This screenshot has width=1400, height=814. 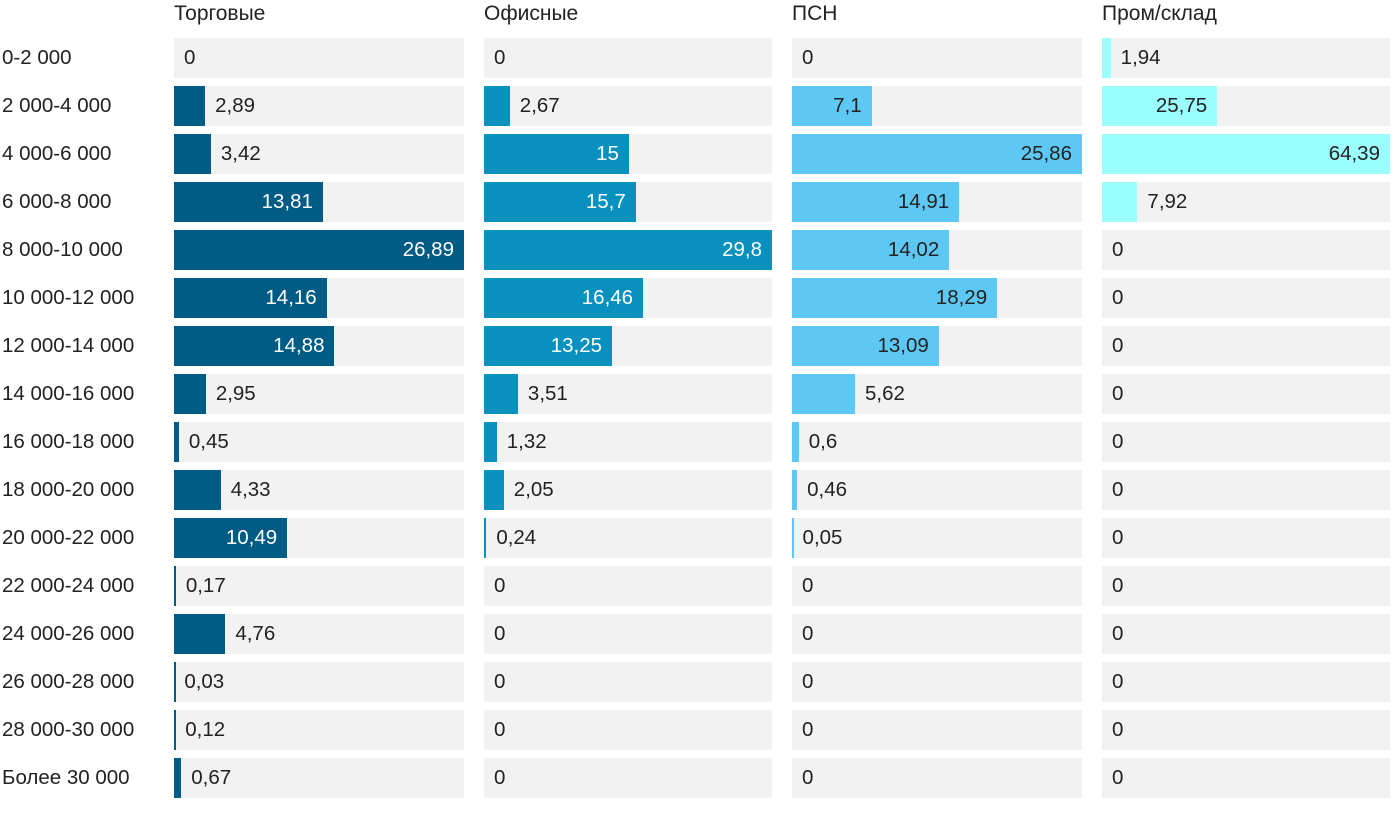 What do you see at coordinates (220, 13) in the screenshot?
I see `panel-title: Торговые` at bounding box center [220, 13].